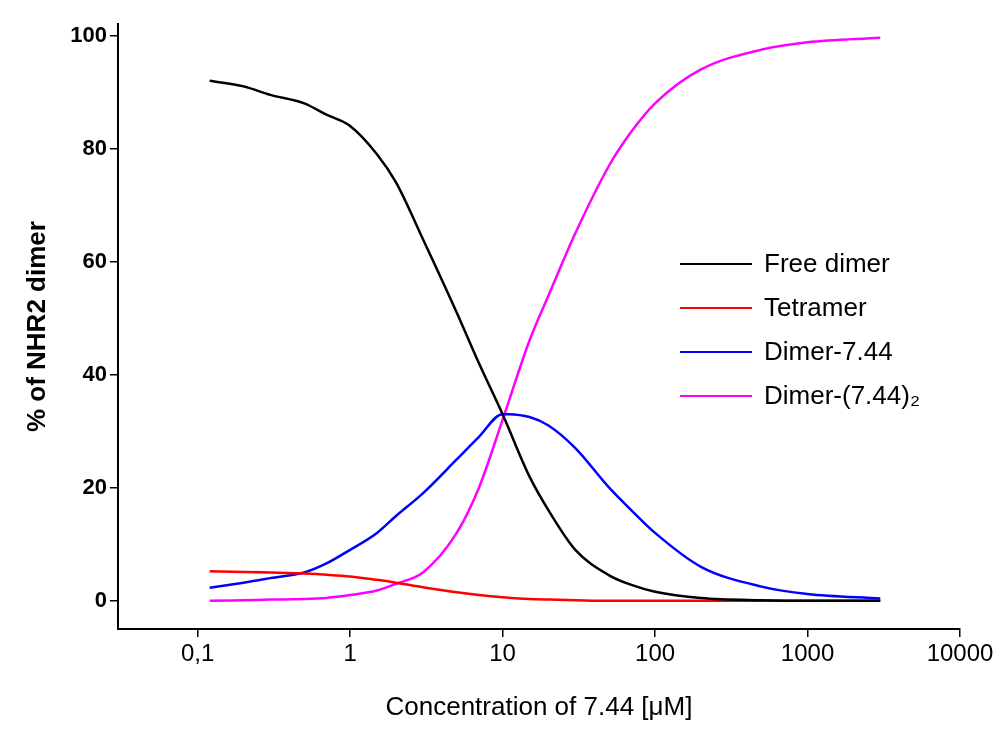  Describe the element at coordinates (197, 653) in the screenshot. I see `x-tick-label: 0,1` at that location.